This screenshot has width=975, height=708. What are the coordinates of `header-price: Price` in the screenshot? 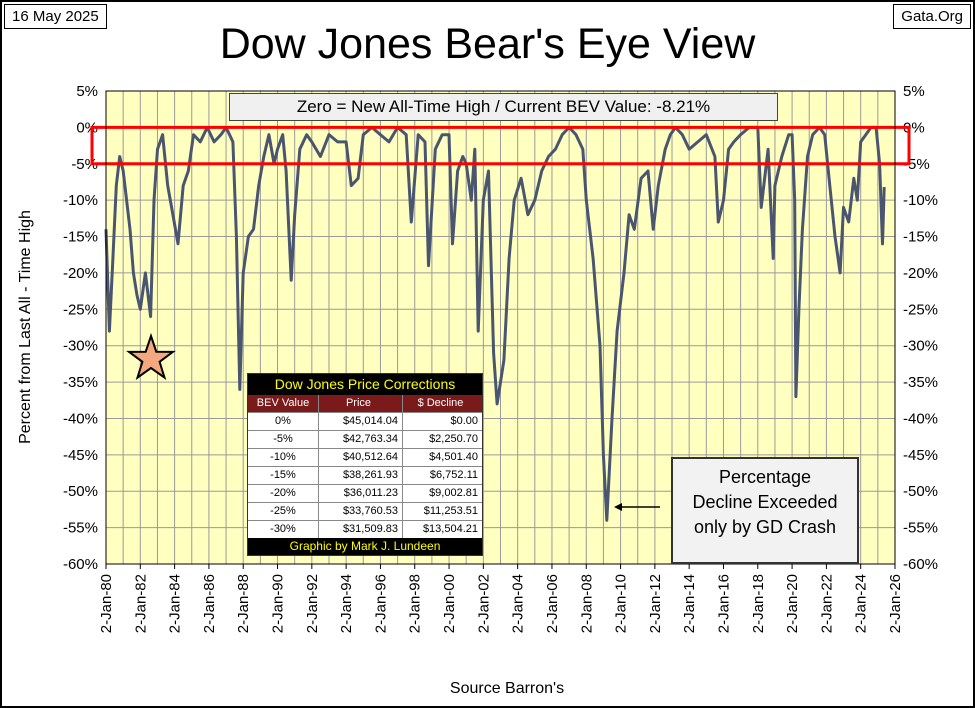 It's located at (361, 403).